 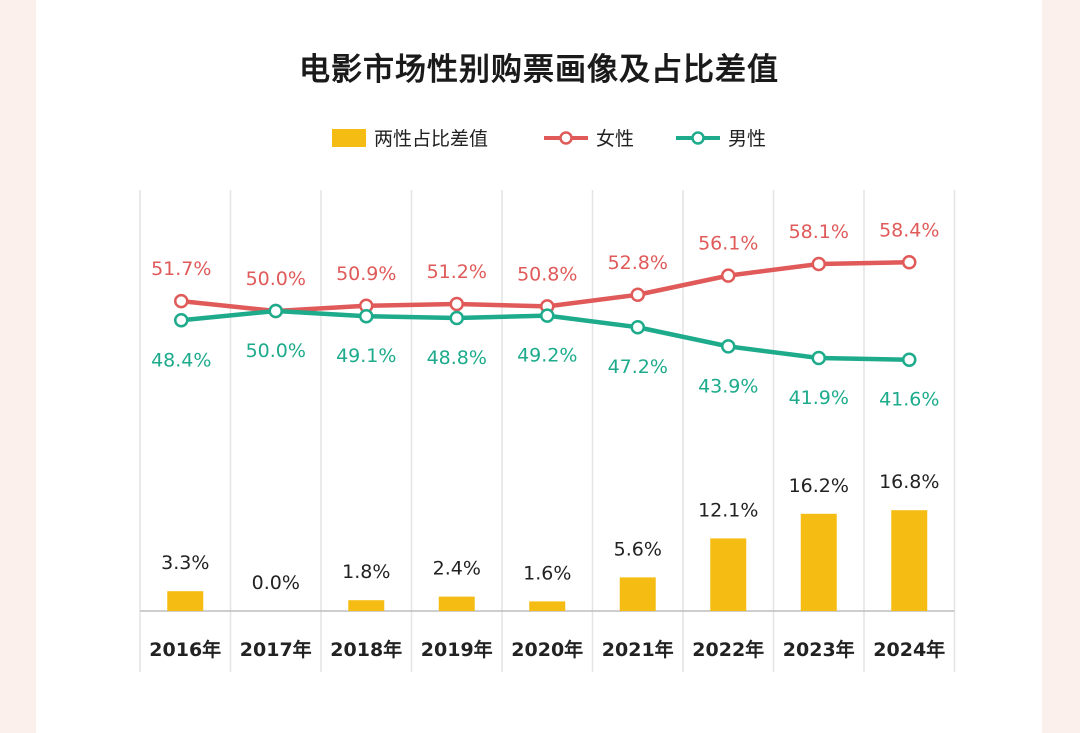 I want to click on bar-value-label: 5.6%, so click(x=638, y=549).